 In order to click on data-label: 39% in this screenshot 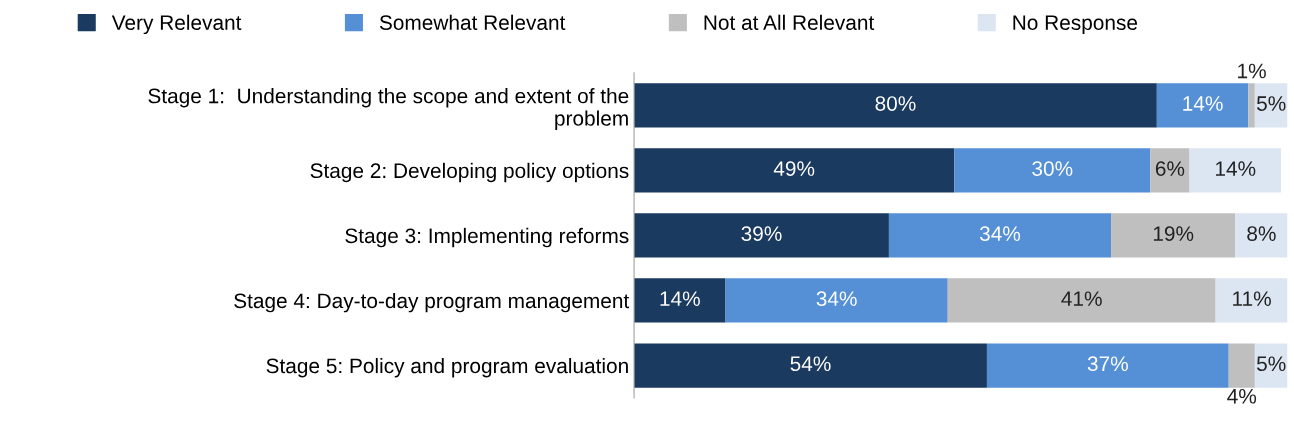, I will do `click(761, 233)`.